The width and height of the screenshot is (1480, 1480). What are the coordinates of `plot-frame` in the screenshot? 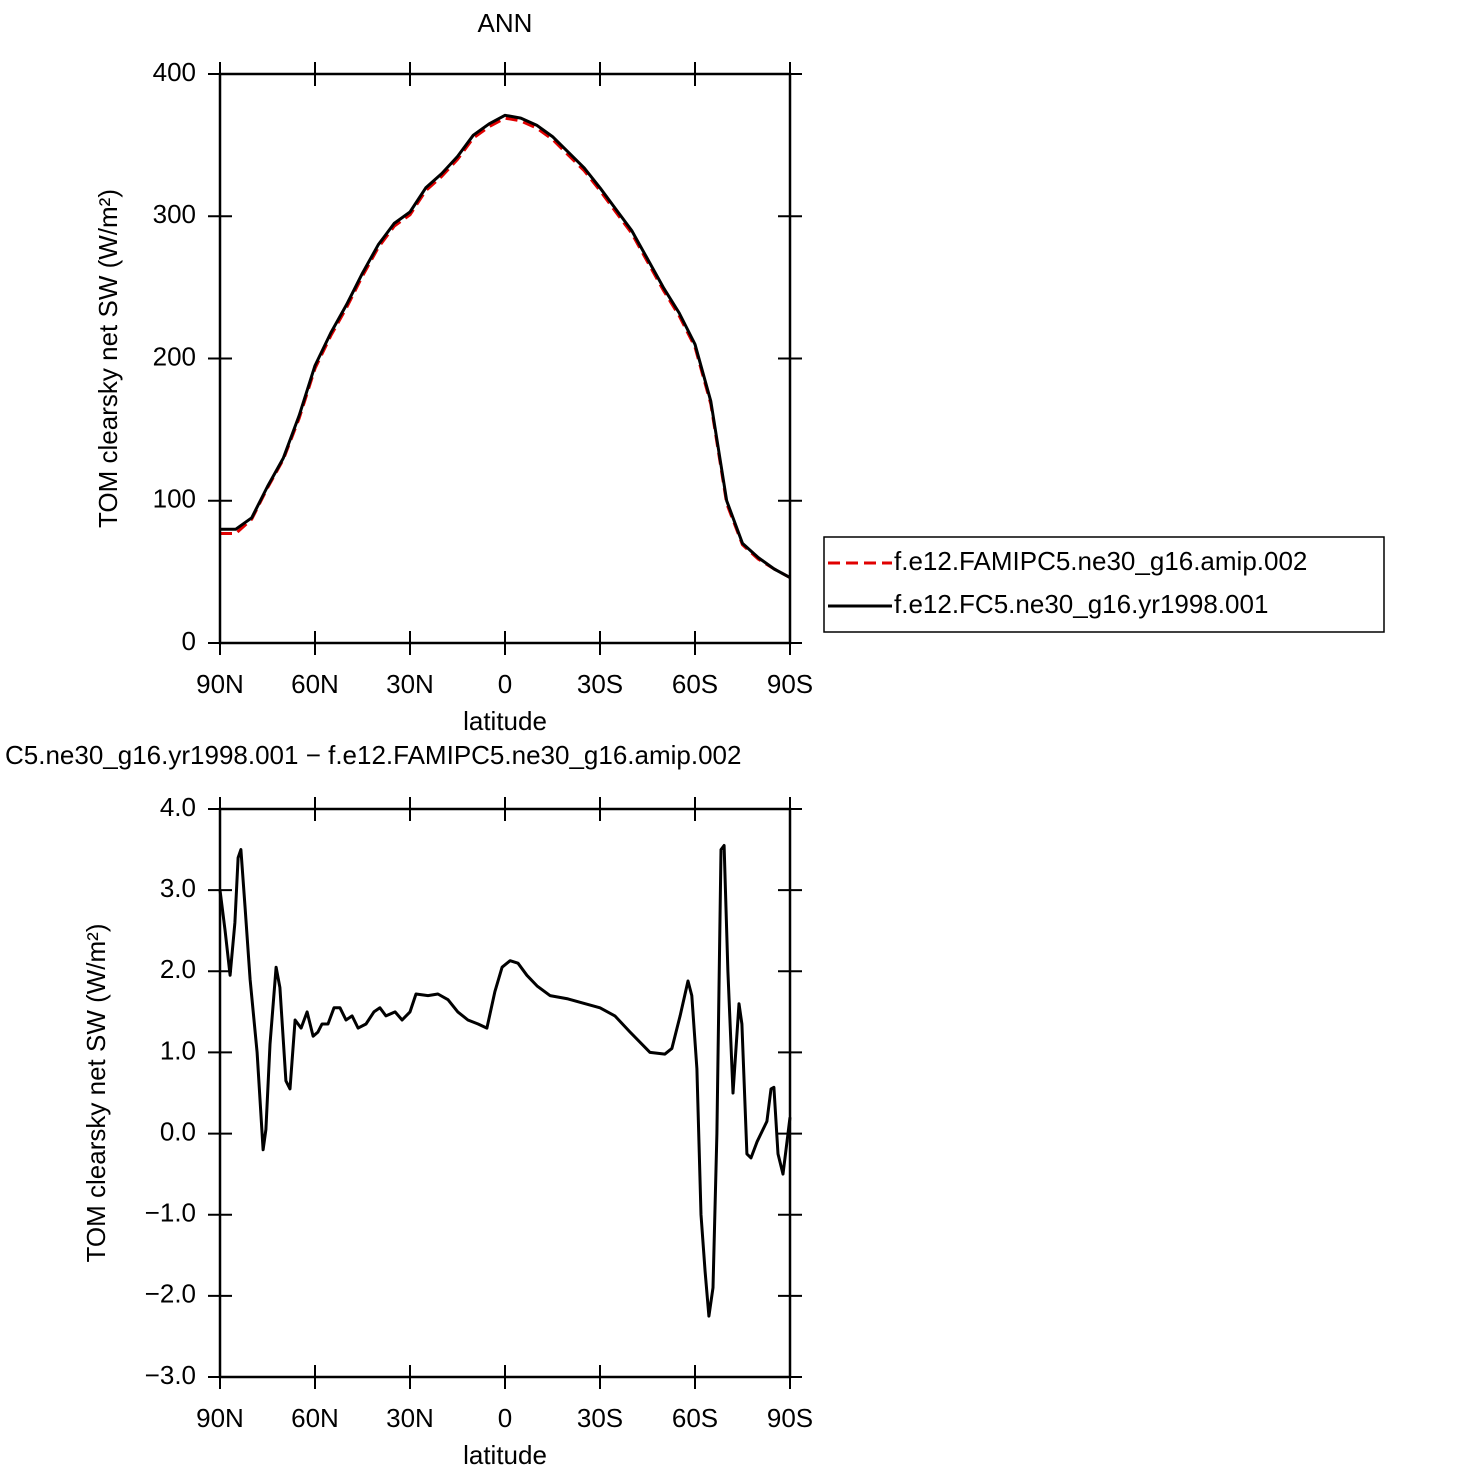 It's located at (505, 1093).